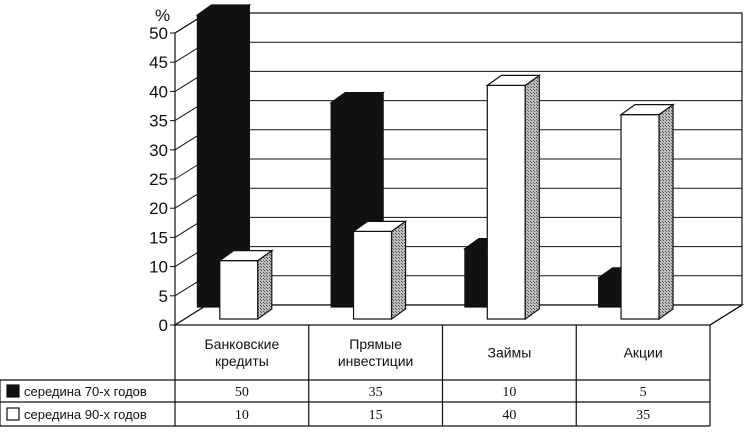 This screenshot has width=750, height=442. What do you see at coordinates (158, 208) in the screenshot?
I see `y-tick-label: 20` at bounding box center [158, 208].